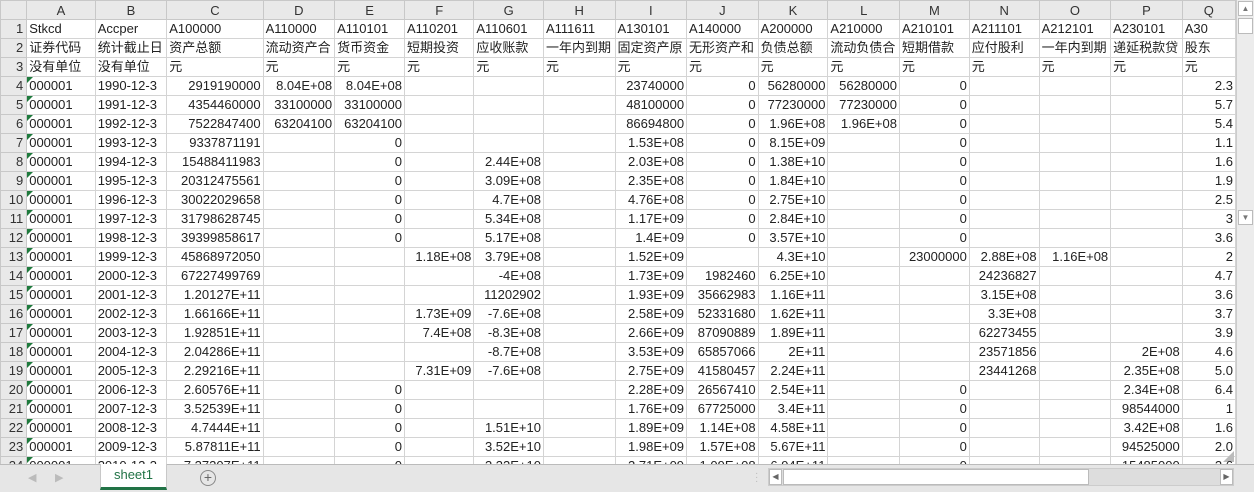  What do you see at coordinates (1208, 460) in the screenshot?
I see `cell-Q24: 2.6` at bounding box center [1208, 460].